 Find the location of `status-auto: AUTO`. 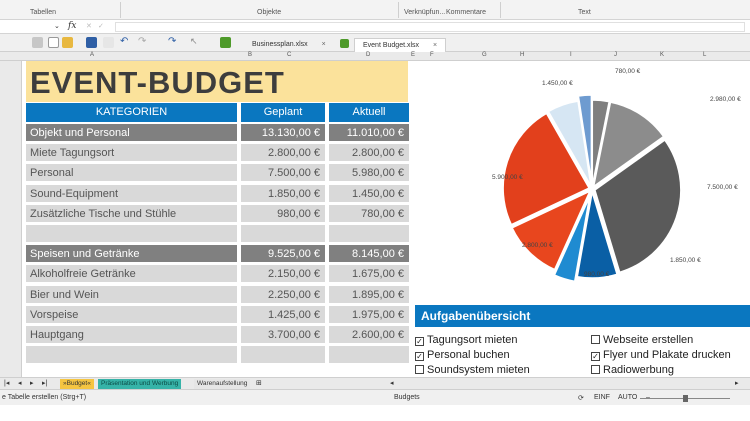

status-auto: AUTO is located at coordinates (628, 397).